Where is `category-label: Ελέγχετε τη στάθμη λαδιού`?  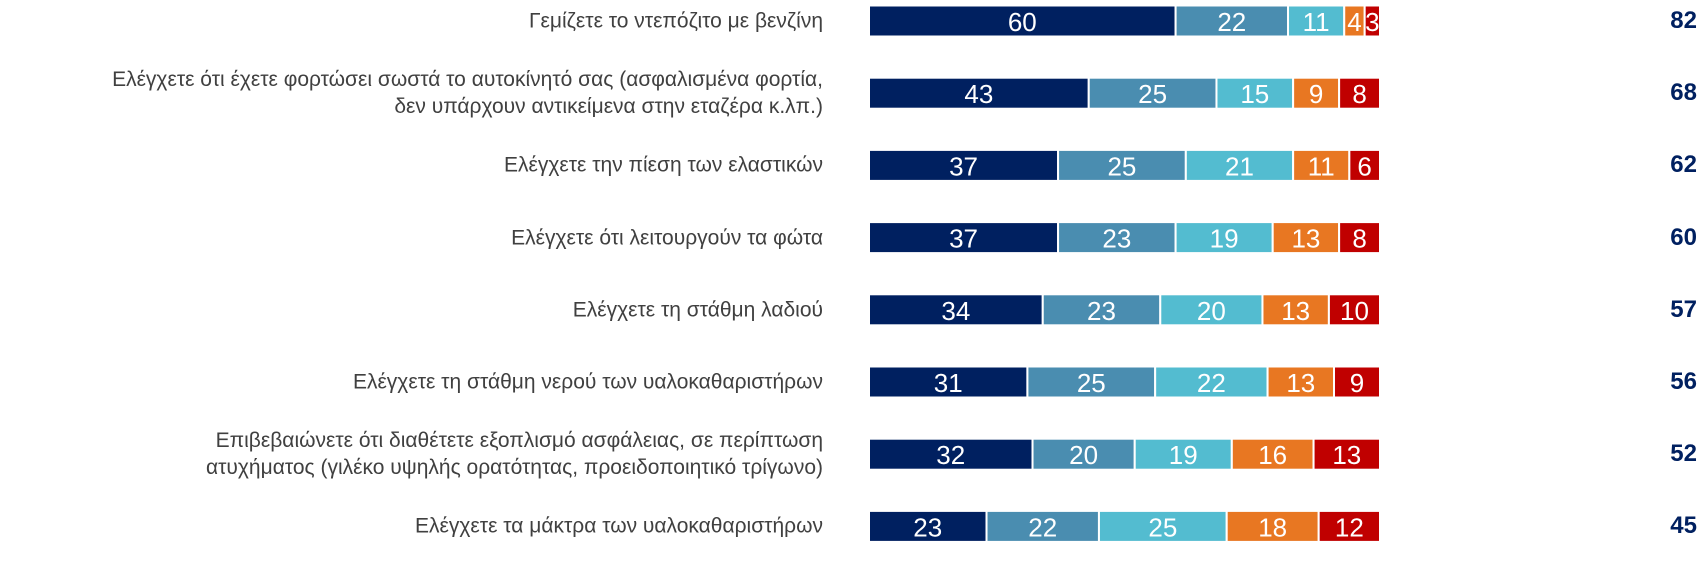
category-label: Ελέγχετε τη στάθμη λαδιού is located at coordinates (697, 310).